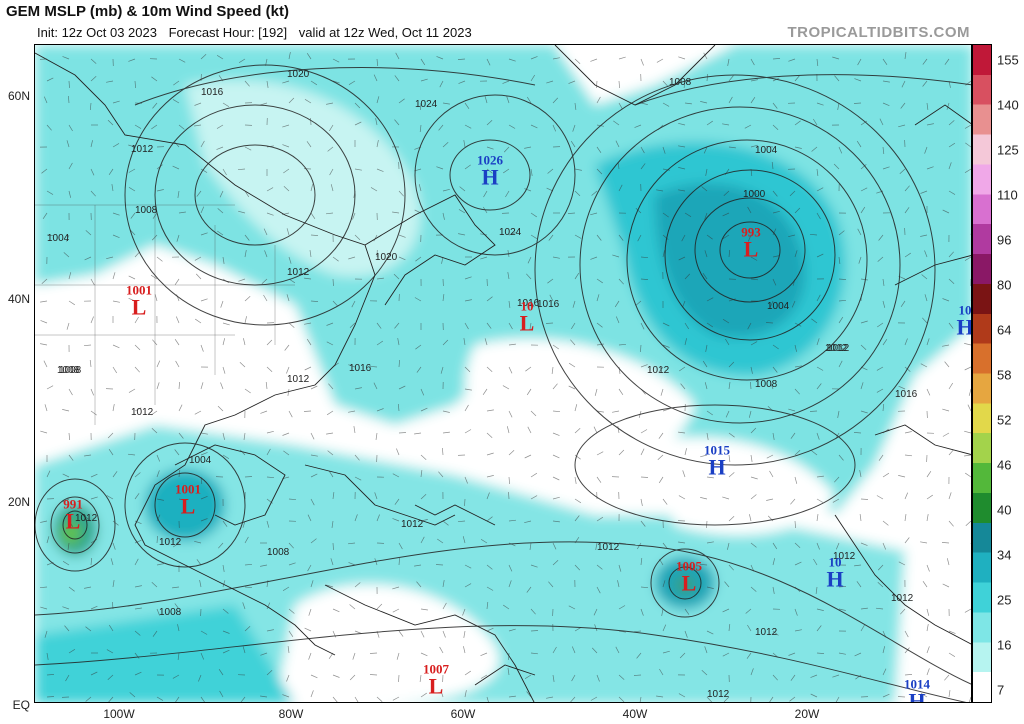 The height and width of the screenshot is (724, 1024). Describe the element at coordinates (1004, 600) in the screenshot. I see `colorbar-tick-label: 25` at that location.